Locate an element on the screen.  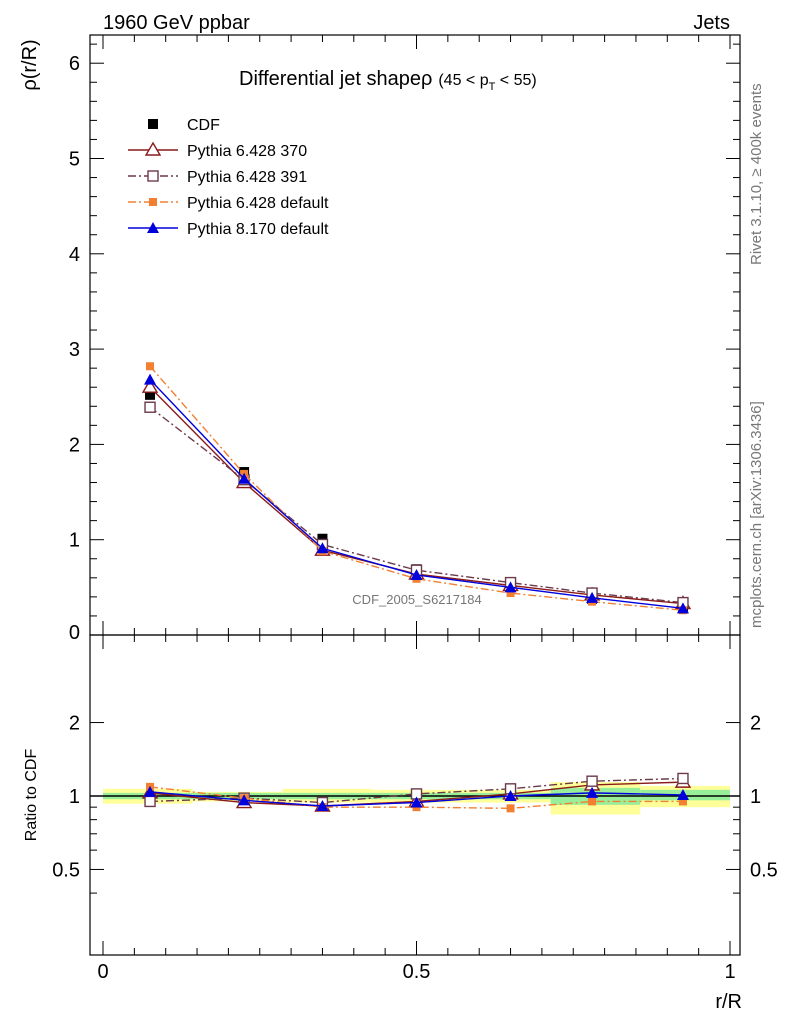
header-right: Jets is located at coordinates (711, 23).